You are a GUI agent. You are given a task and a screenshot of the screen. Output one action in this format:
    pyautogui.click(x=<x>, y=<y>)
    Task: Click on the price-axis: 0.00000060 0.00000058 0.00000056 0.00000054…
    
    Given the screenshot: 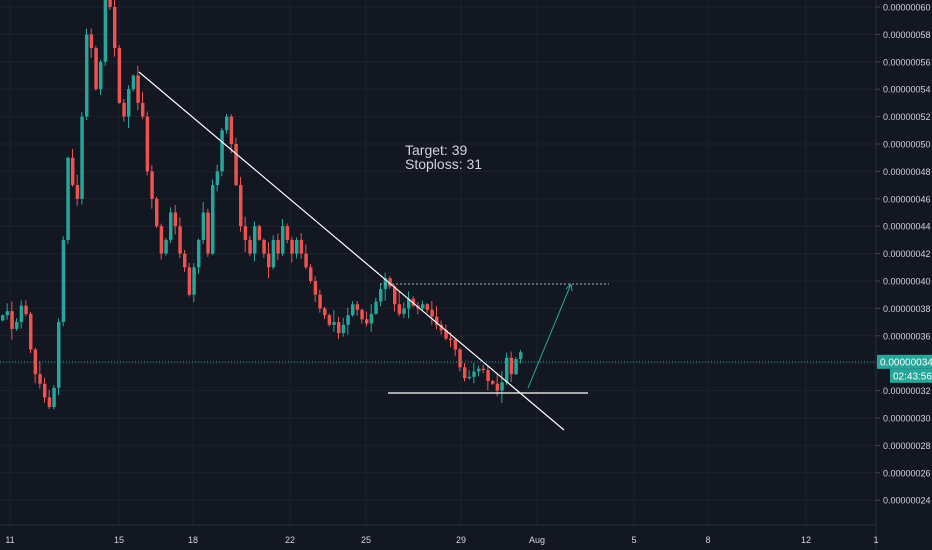 What is the action you would take?
    pyautogui.click(x=903, y=275)
    